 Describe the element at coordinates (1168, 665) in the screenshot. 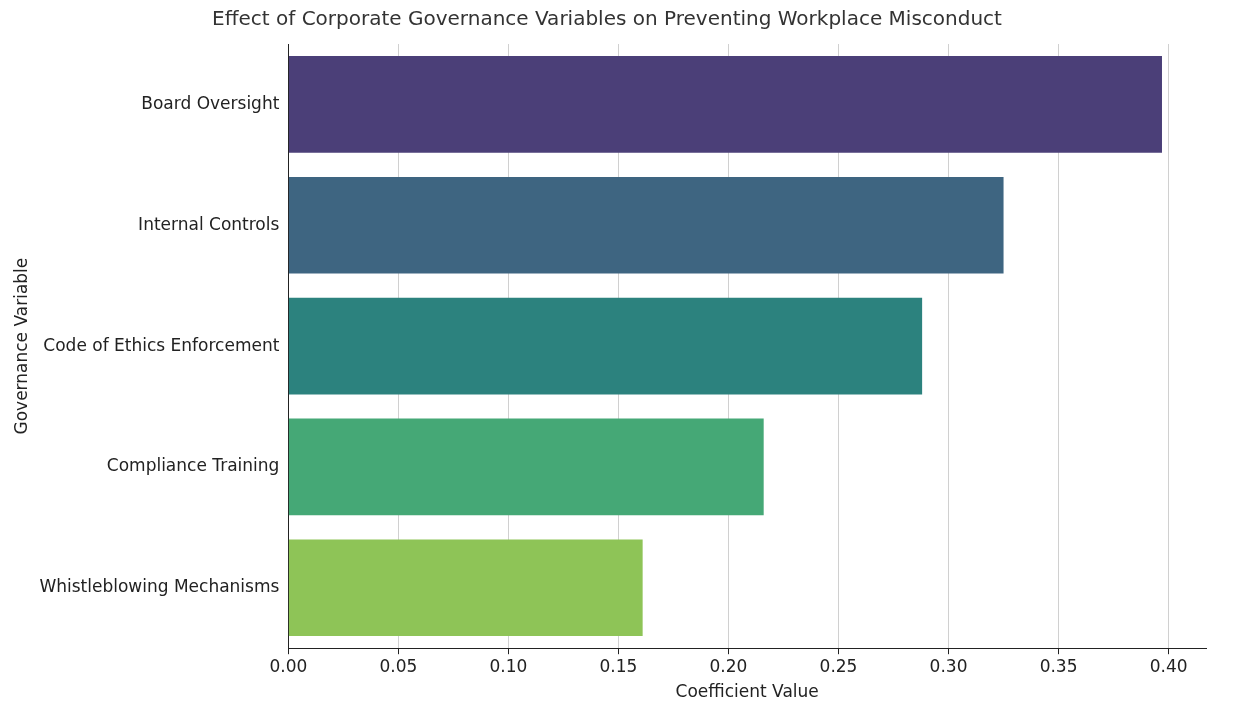

I see `x-tick-label: 0.40` at that location.